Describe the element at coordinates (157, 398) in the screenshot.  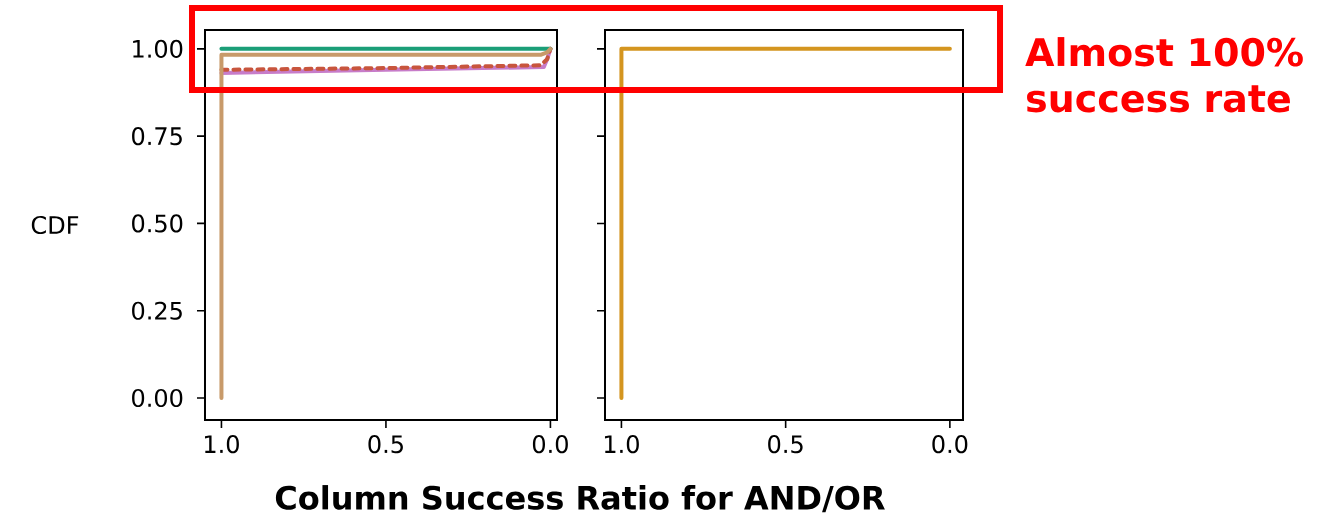
I see `y-tick-label: 0.00` at that location.